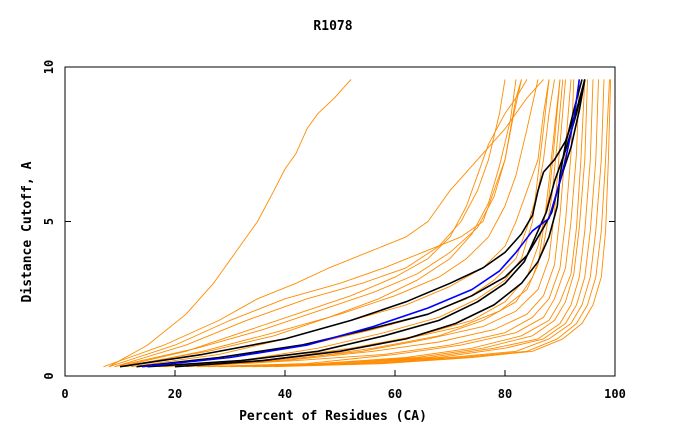 The height and width of the screenshot is (440, 680). What do you see at coordinates (27, 231) in the screenshot?
I see `y-axis-label: Distance Cutoff, A` at bounding box center [27, 231].